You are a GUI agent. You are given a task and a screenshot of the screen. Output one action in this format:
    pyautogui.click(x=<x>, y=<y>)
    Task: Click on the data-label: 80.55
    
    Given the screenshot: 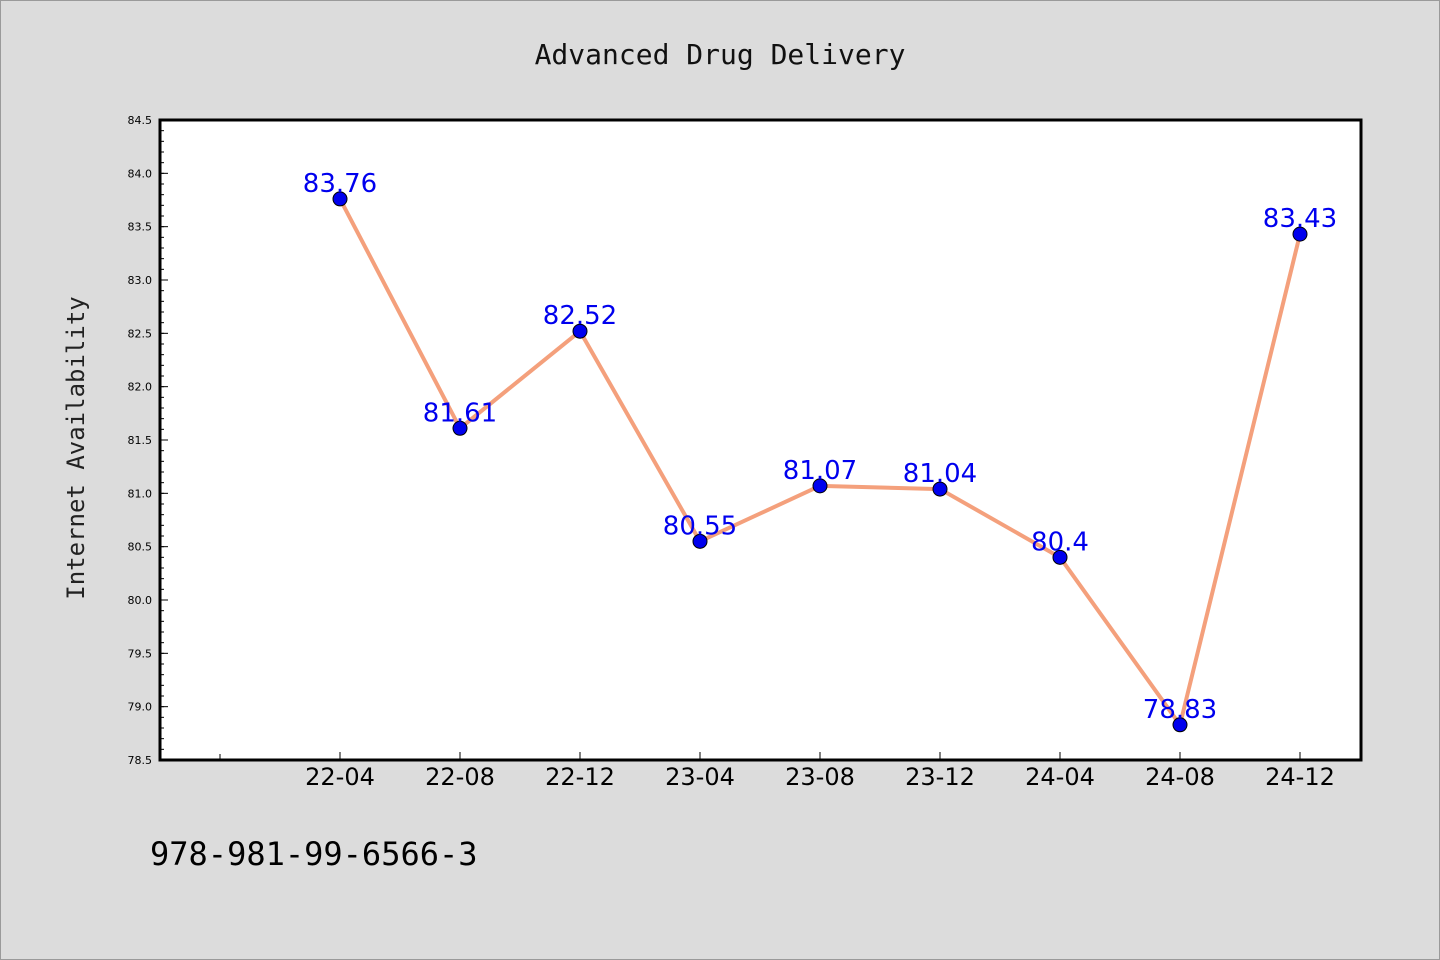 What is the action you would take?
    pyautogui.click(x=700, y=526)
    